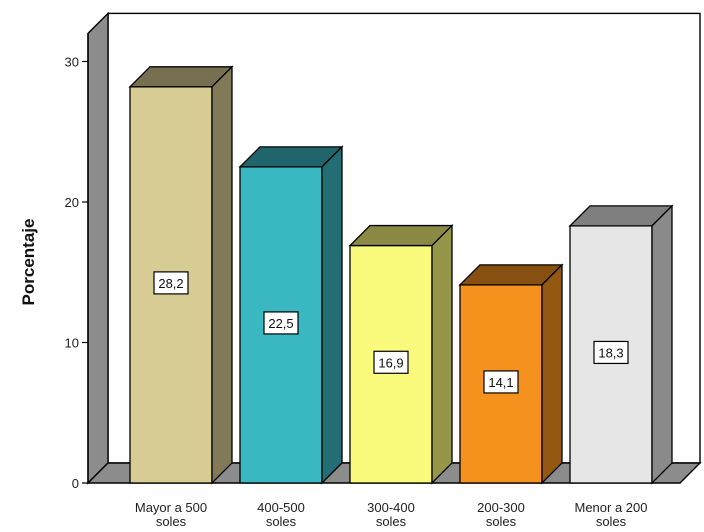 This screenshot has height=532, width=704. What do you see at coordinates (98, 248) in the screenshot?
I see `left-wall` at bounding box center [98, 248].